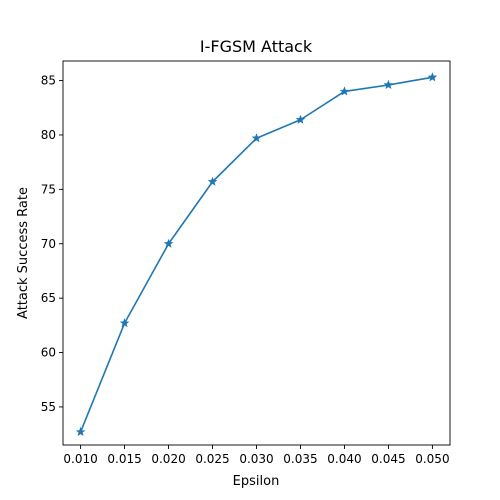 Image resolution: width=500 pixels, height=500 pixels. What do you see at coordinates (256, 46) in the screenshot?
I see `chart-title: I-FGSM Attack` at bounding box center [256, 46].